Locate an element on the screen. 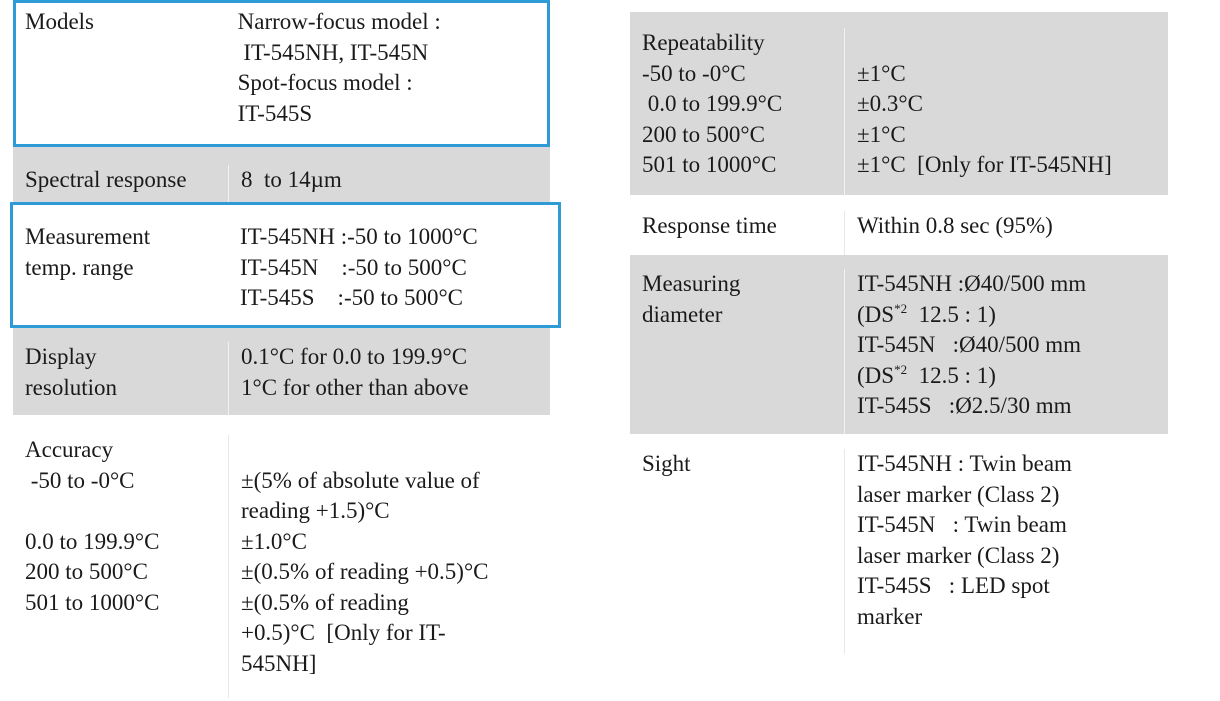  sight-value-line: IT-545N : Twin beam is located at coordinates (962, 524).